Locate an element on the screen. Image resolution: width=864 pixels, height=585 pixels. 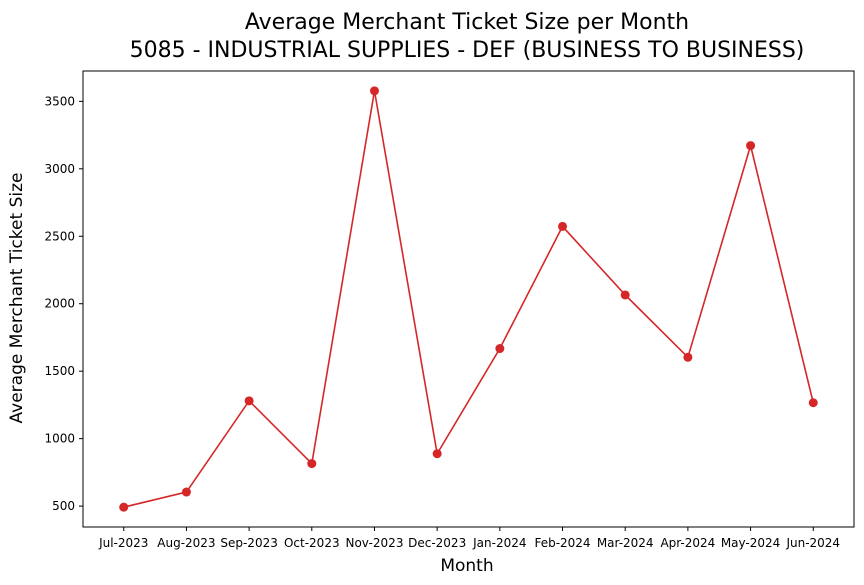
x-tick-label: Mar-2024 is located at coordinates (625, 543).